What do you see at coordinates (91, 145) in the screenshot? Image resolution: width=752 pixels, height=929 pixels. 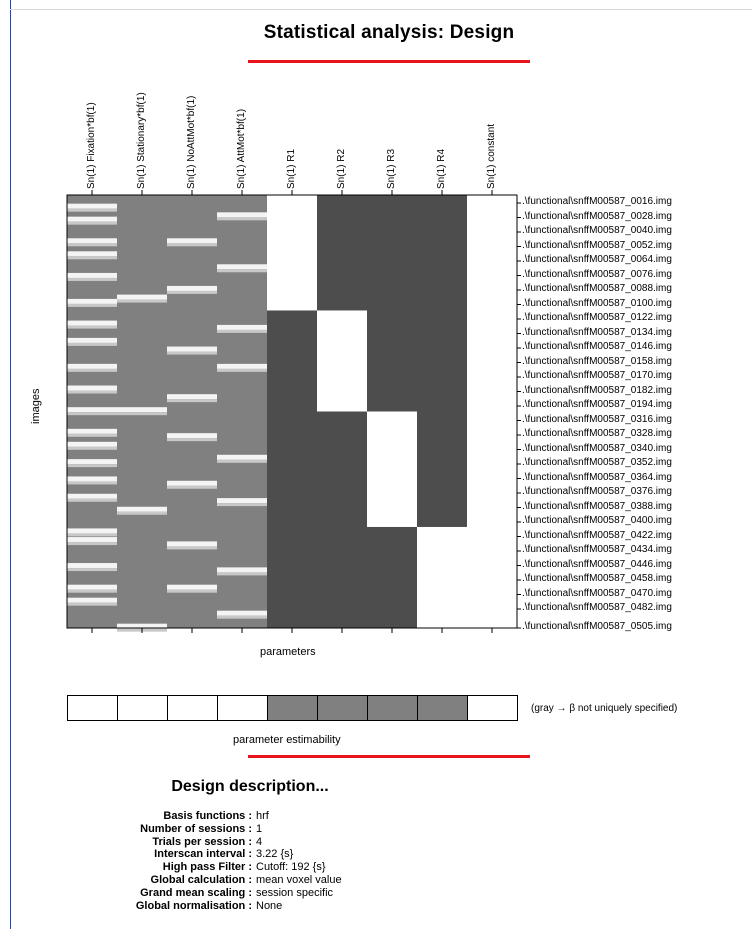 I see `column-label: Sn(1) Fixation*bf(1)` at bounding box center [91, 145].